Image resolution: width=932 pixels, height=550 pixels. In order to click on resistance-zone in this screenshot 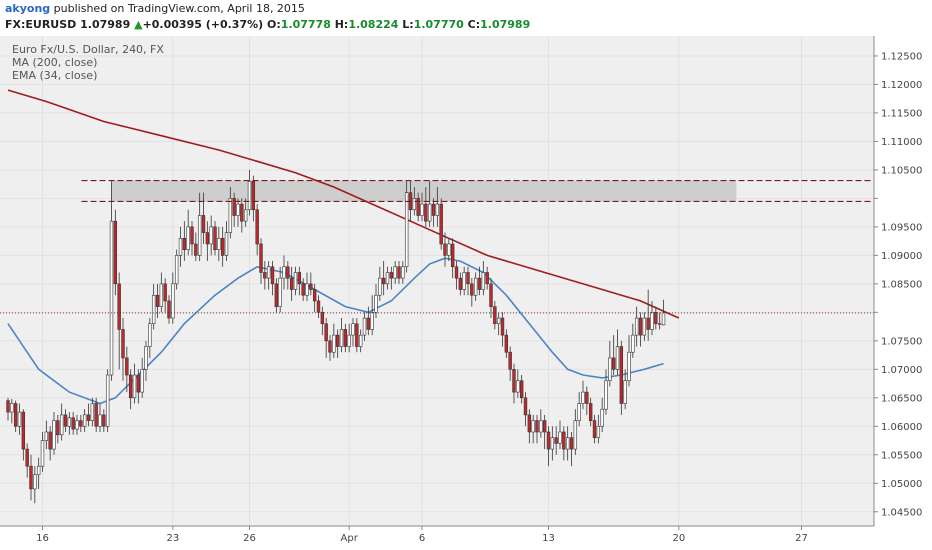, I will do `click(424, 191)`.